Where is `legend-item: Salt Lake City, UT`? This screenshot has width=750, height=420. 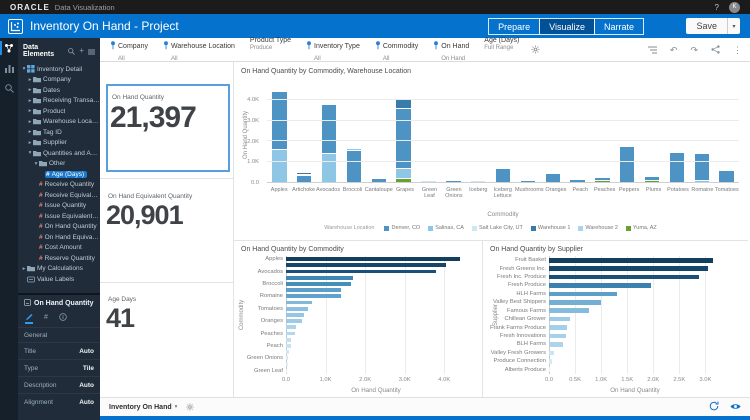
legend-item: Salt Lake City, UT is located at coordinates (497, 228).